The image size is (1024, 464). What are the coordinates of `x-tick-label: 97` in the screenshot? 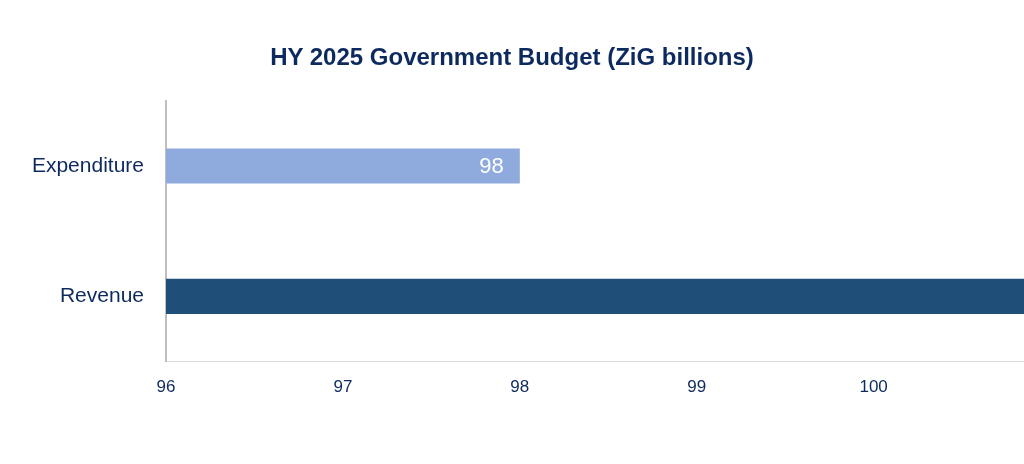 It's located at (343, 387).